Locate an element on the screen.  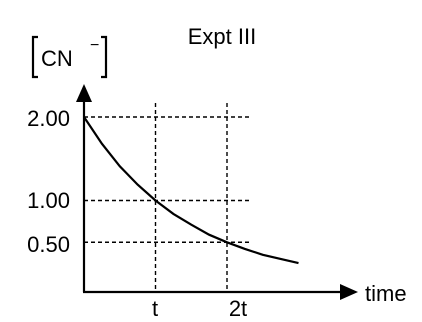
y-tick-label-1.00: 1.00 is located at coordinates (48, 200).